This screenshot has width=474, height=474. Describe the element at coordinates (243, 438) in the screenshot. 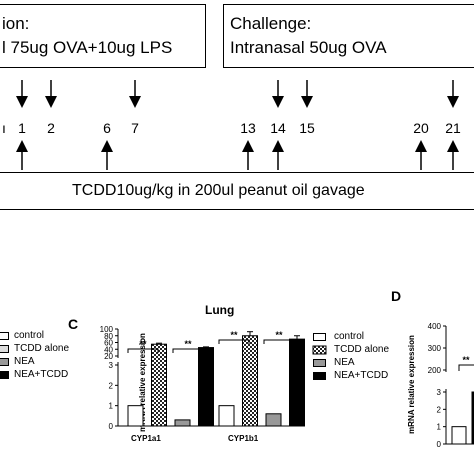

I see `category-label: CYP1b1` at that location.